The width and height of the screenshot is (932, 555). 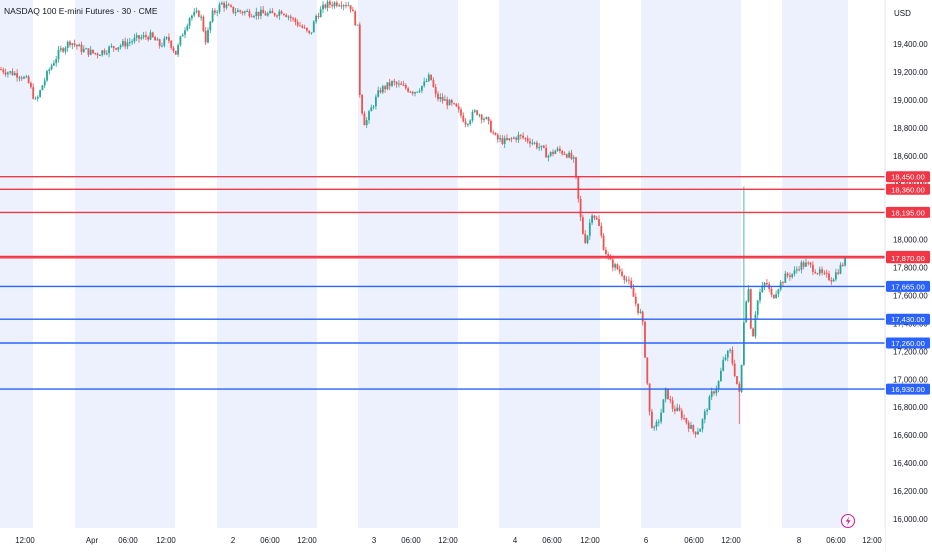 I want to click on price-tick-label: 17,200.00, so click(x=910, y=351).